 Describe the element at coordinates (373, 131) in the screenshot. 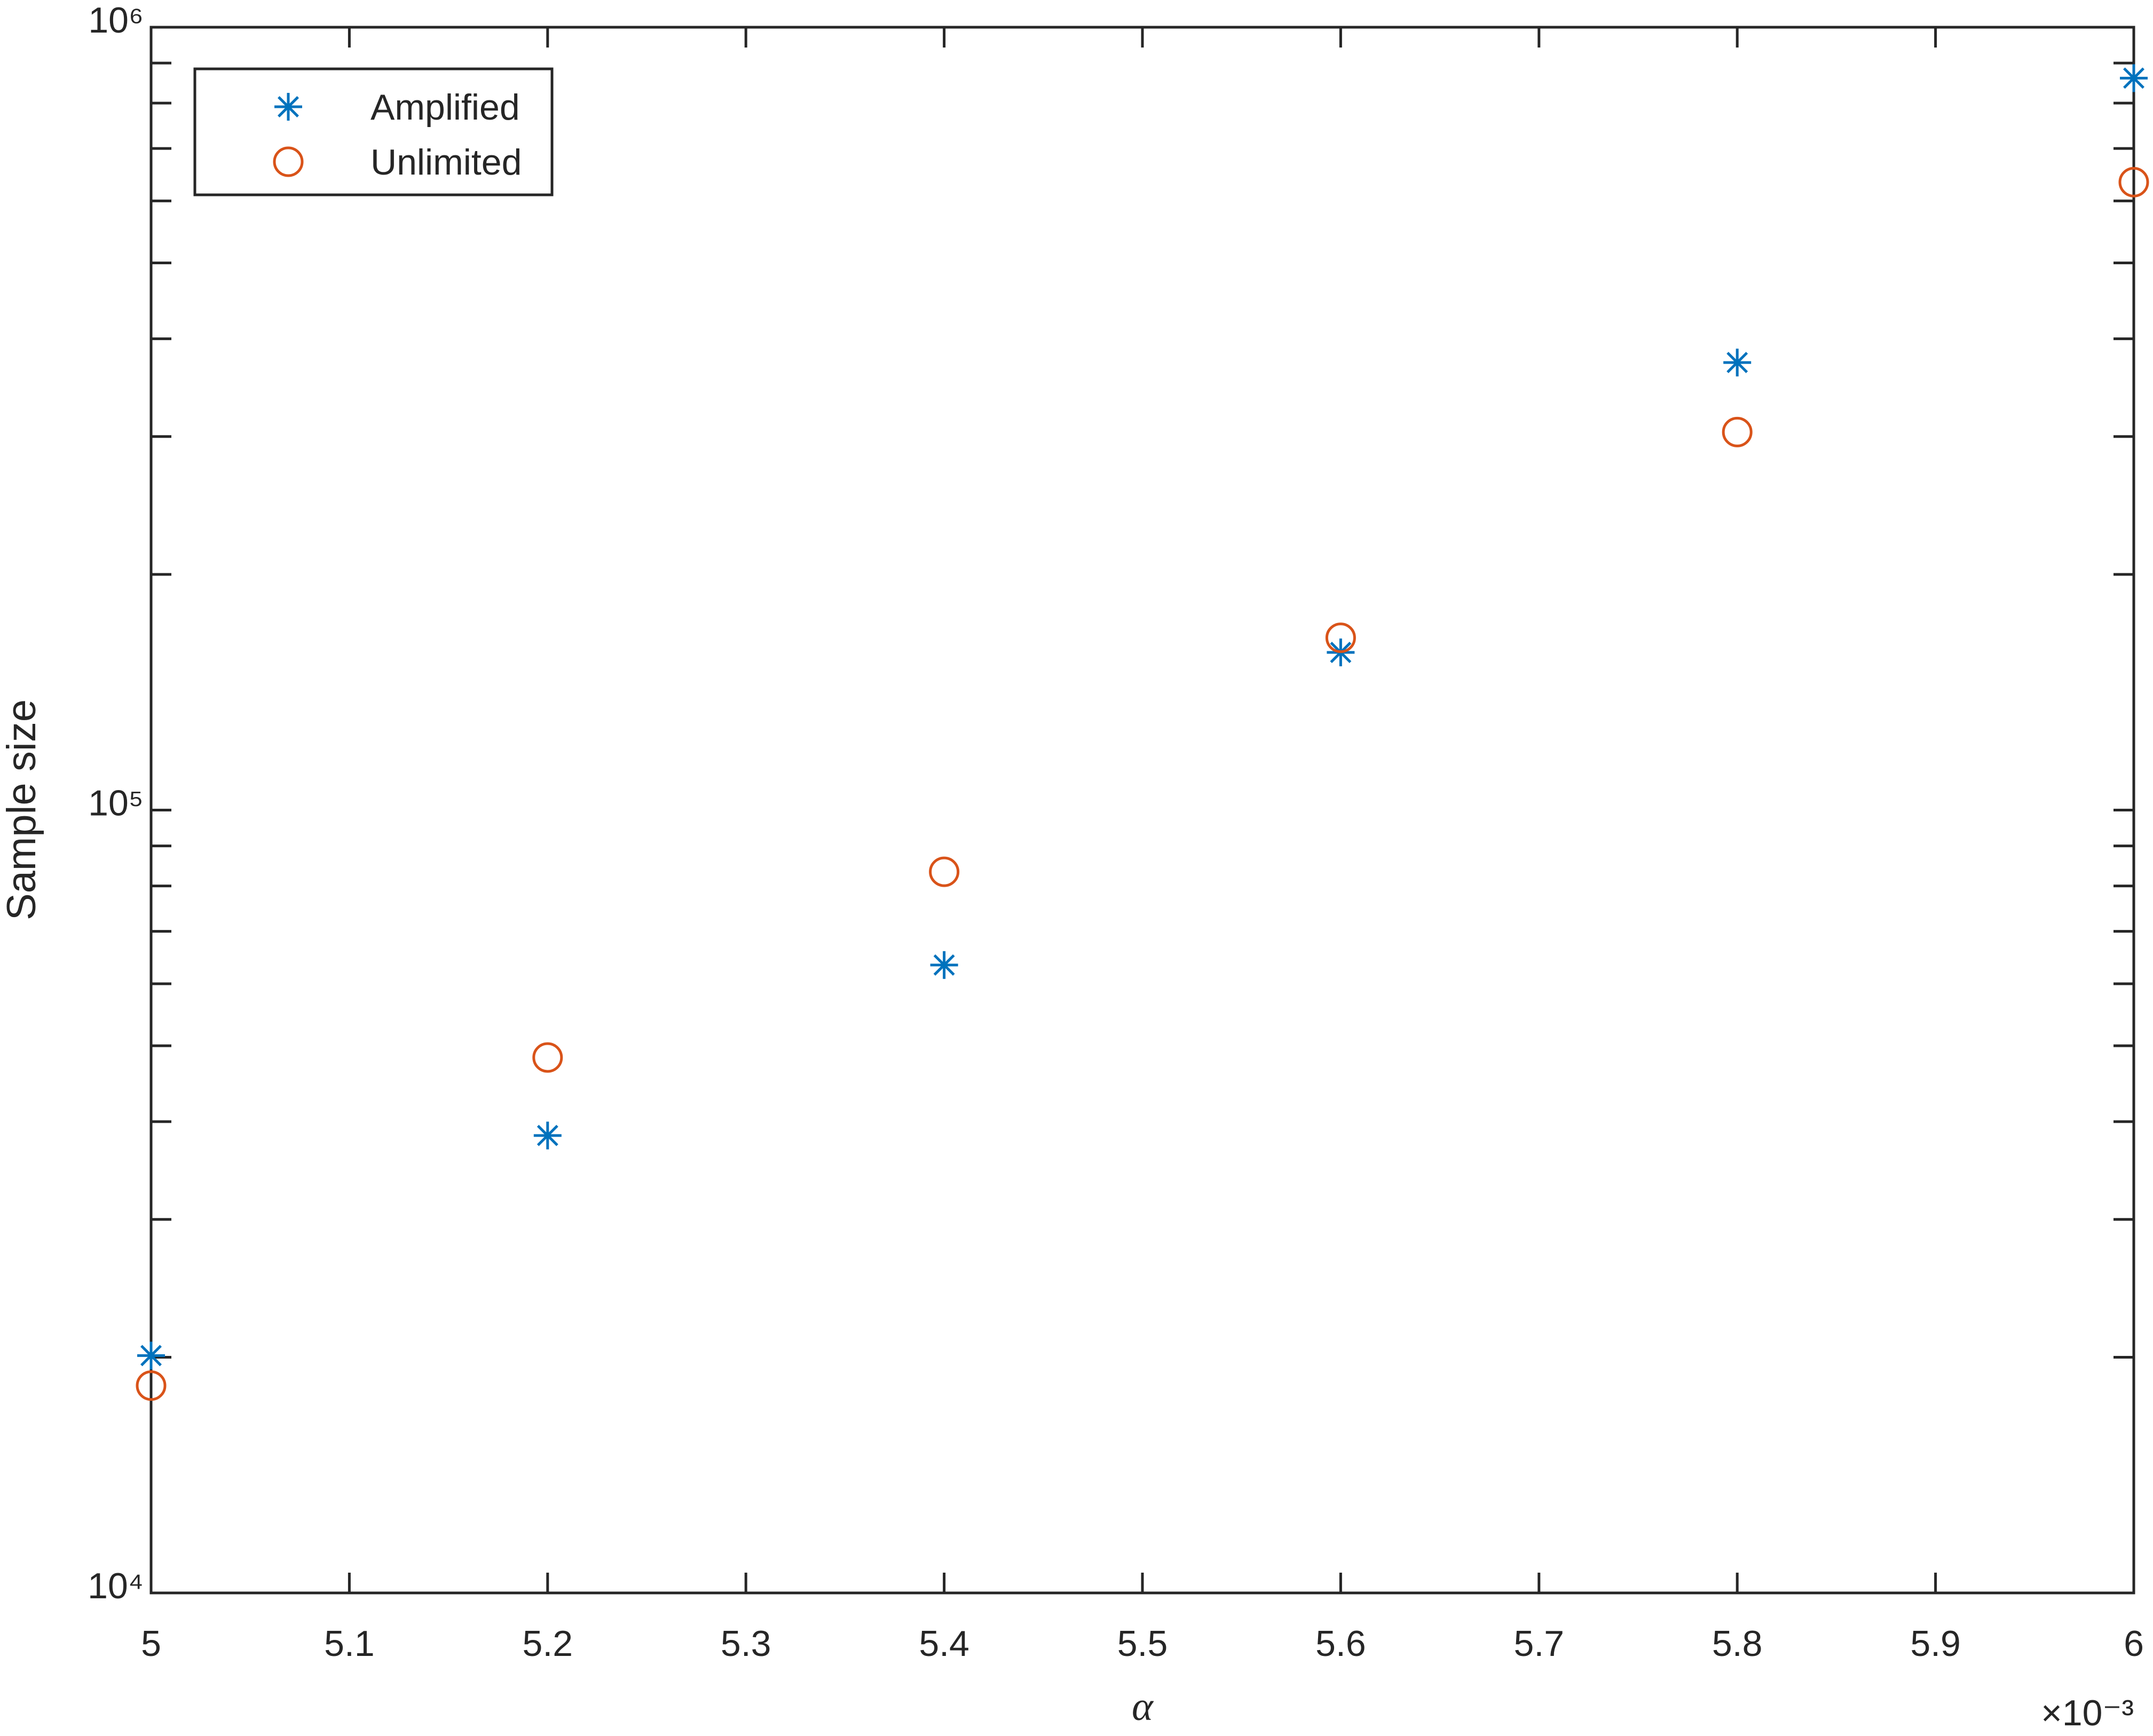

I see `legend-box` at that location.